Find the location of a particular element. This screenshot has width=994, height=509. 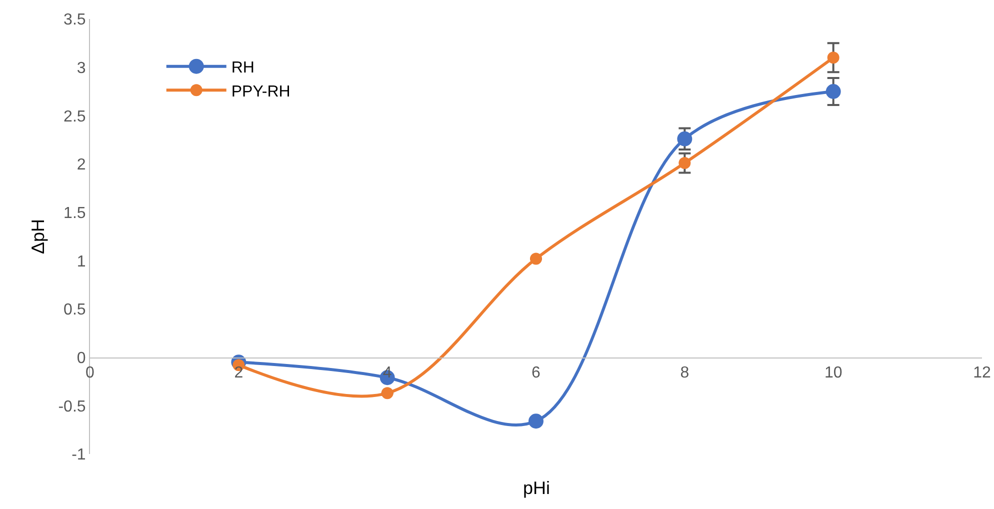

y-tick-label: 3 is located at coordinates (81, 68).